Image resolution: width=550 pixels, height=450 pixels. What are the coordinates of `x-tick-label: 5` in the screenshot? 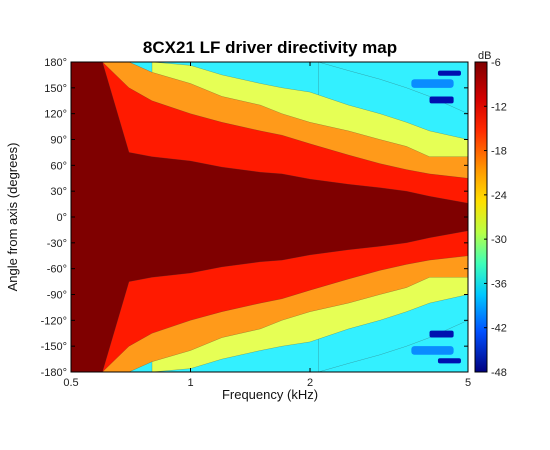 It's located at (468, 383).